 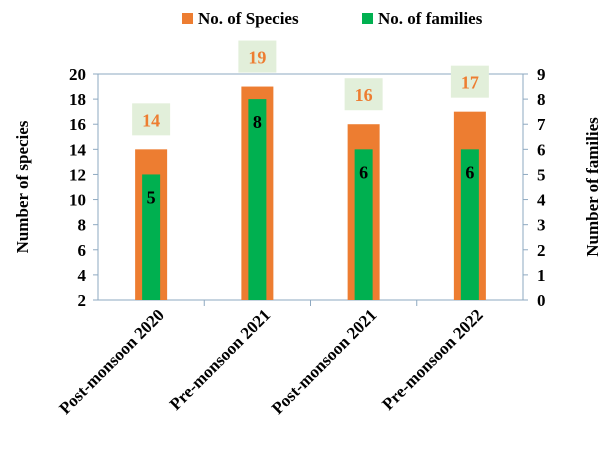 I want to click on y-right-tick-label: 3, so click(x=541, y=225).